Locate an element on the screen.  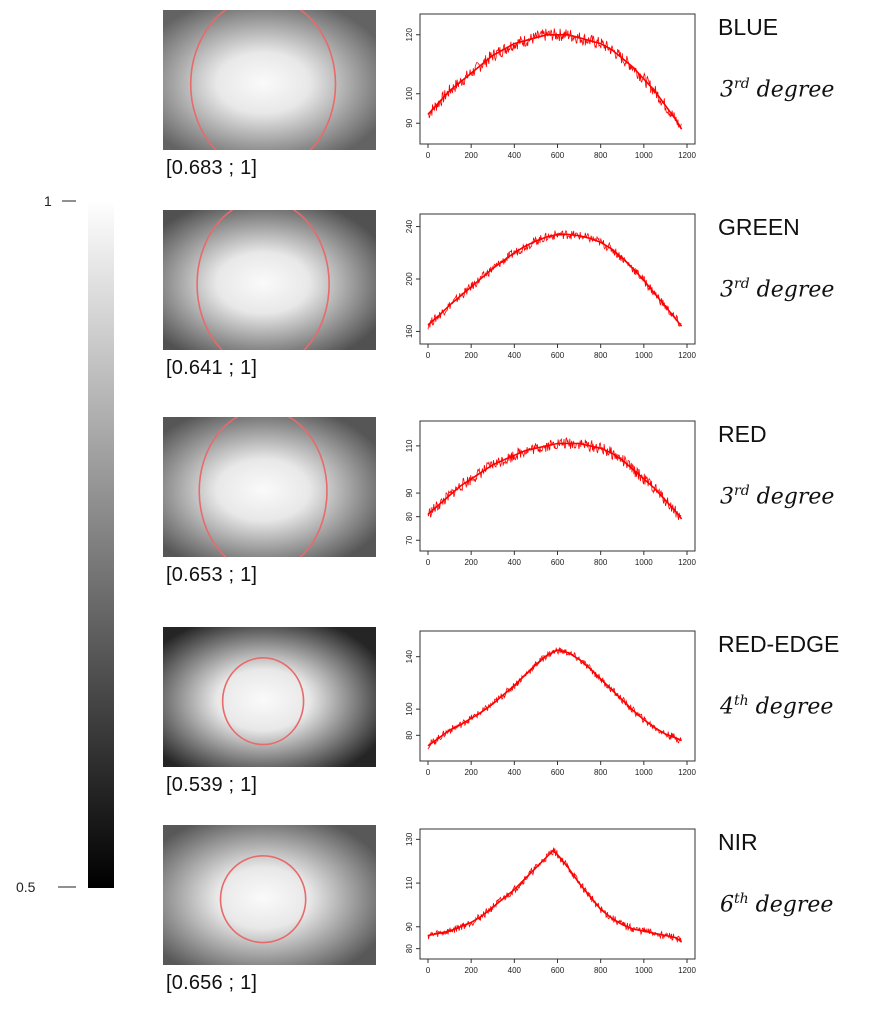
profile-plot-svg: 0 200 400 600 800 1000 1200 70 80 90 110 is located at coordinates (550, 493).